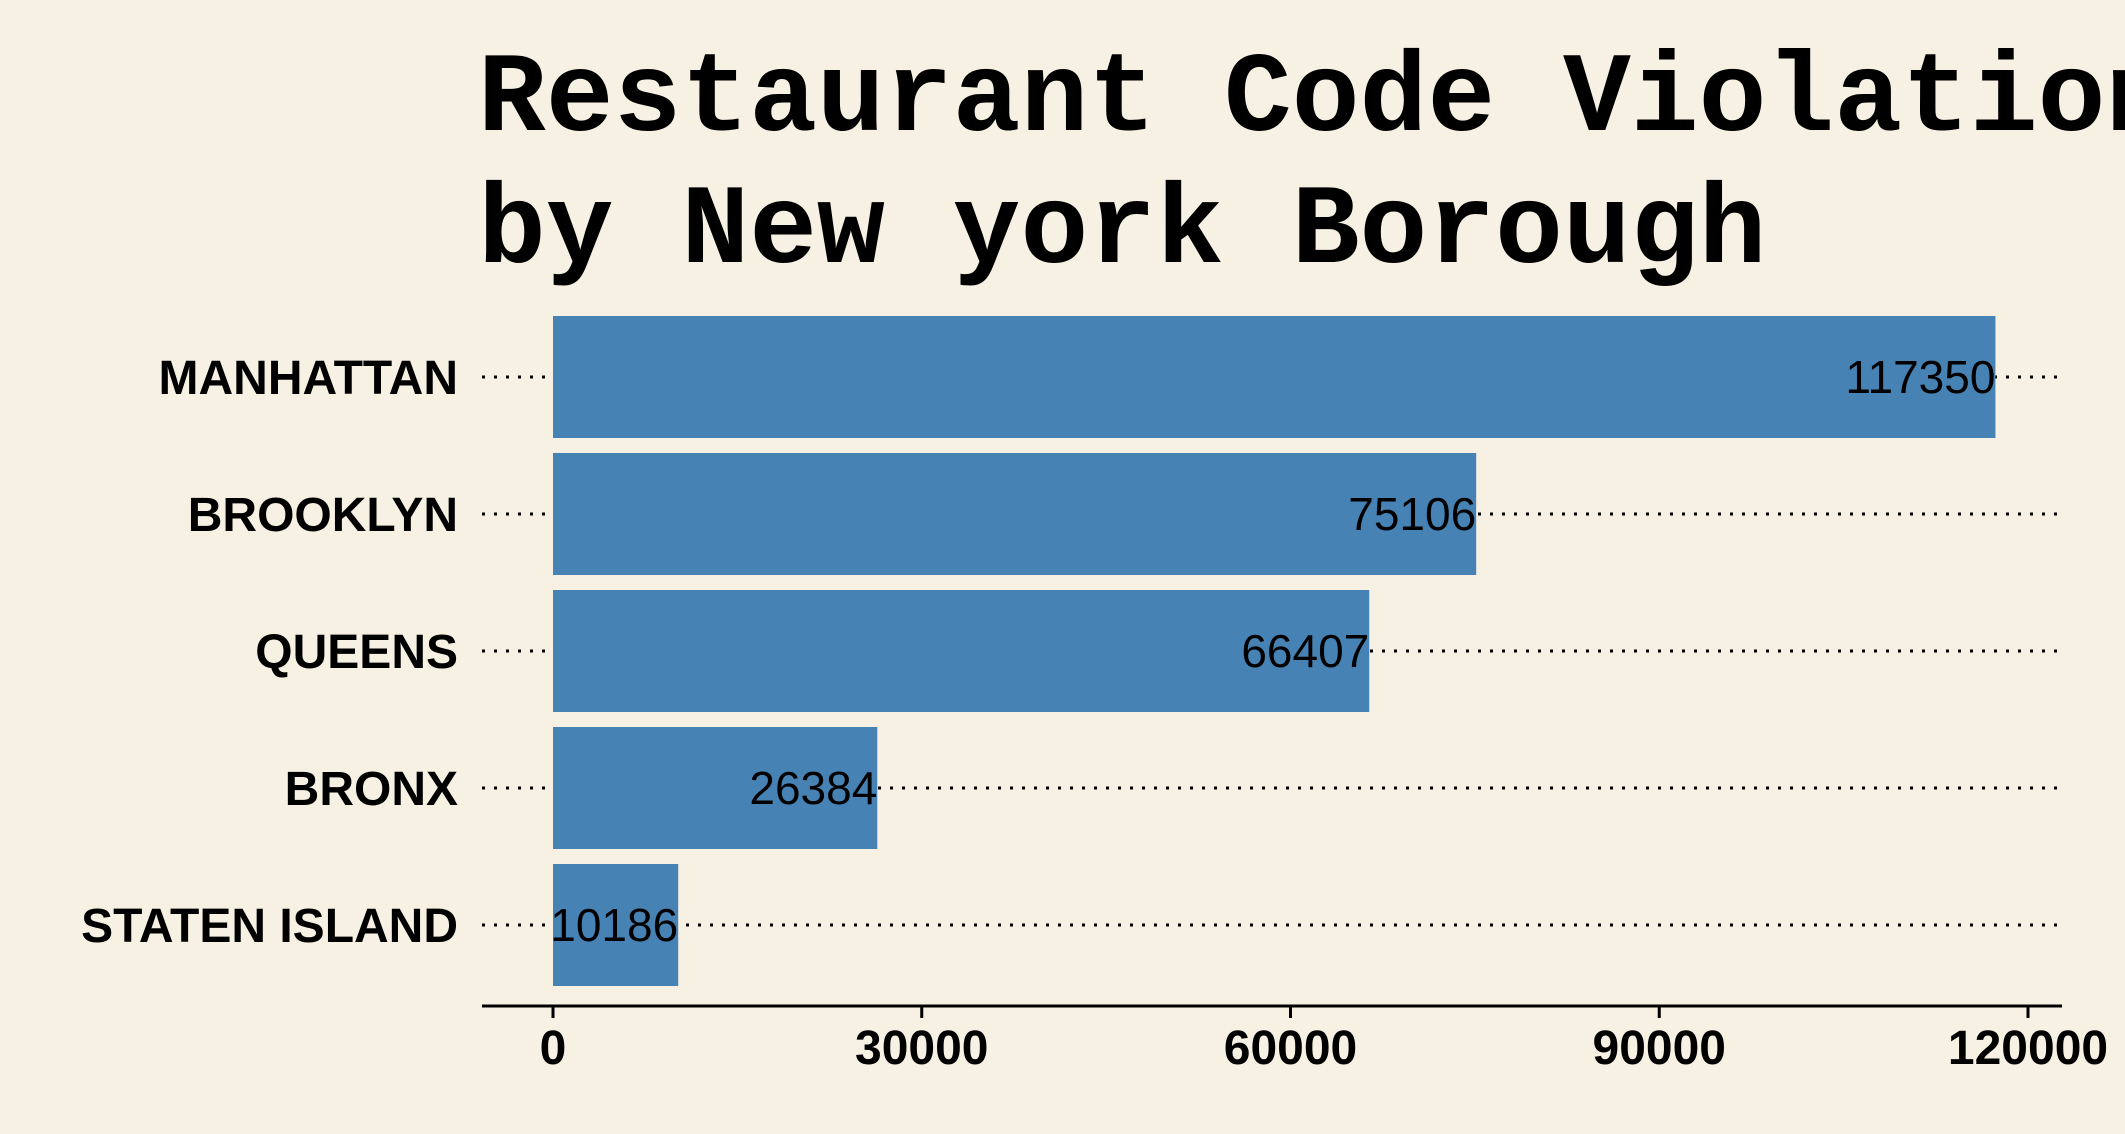 The height and width of the screenshot is (1134, 2125). What do you see at coordinates (323, 515) in the screenshot?
I see `category-label: BROOKLYN` at bounding box center [323, 515].